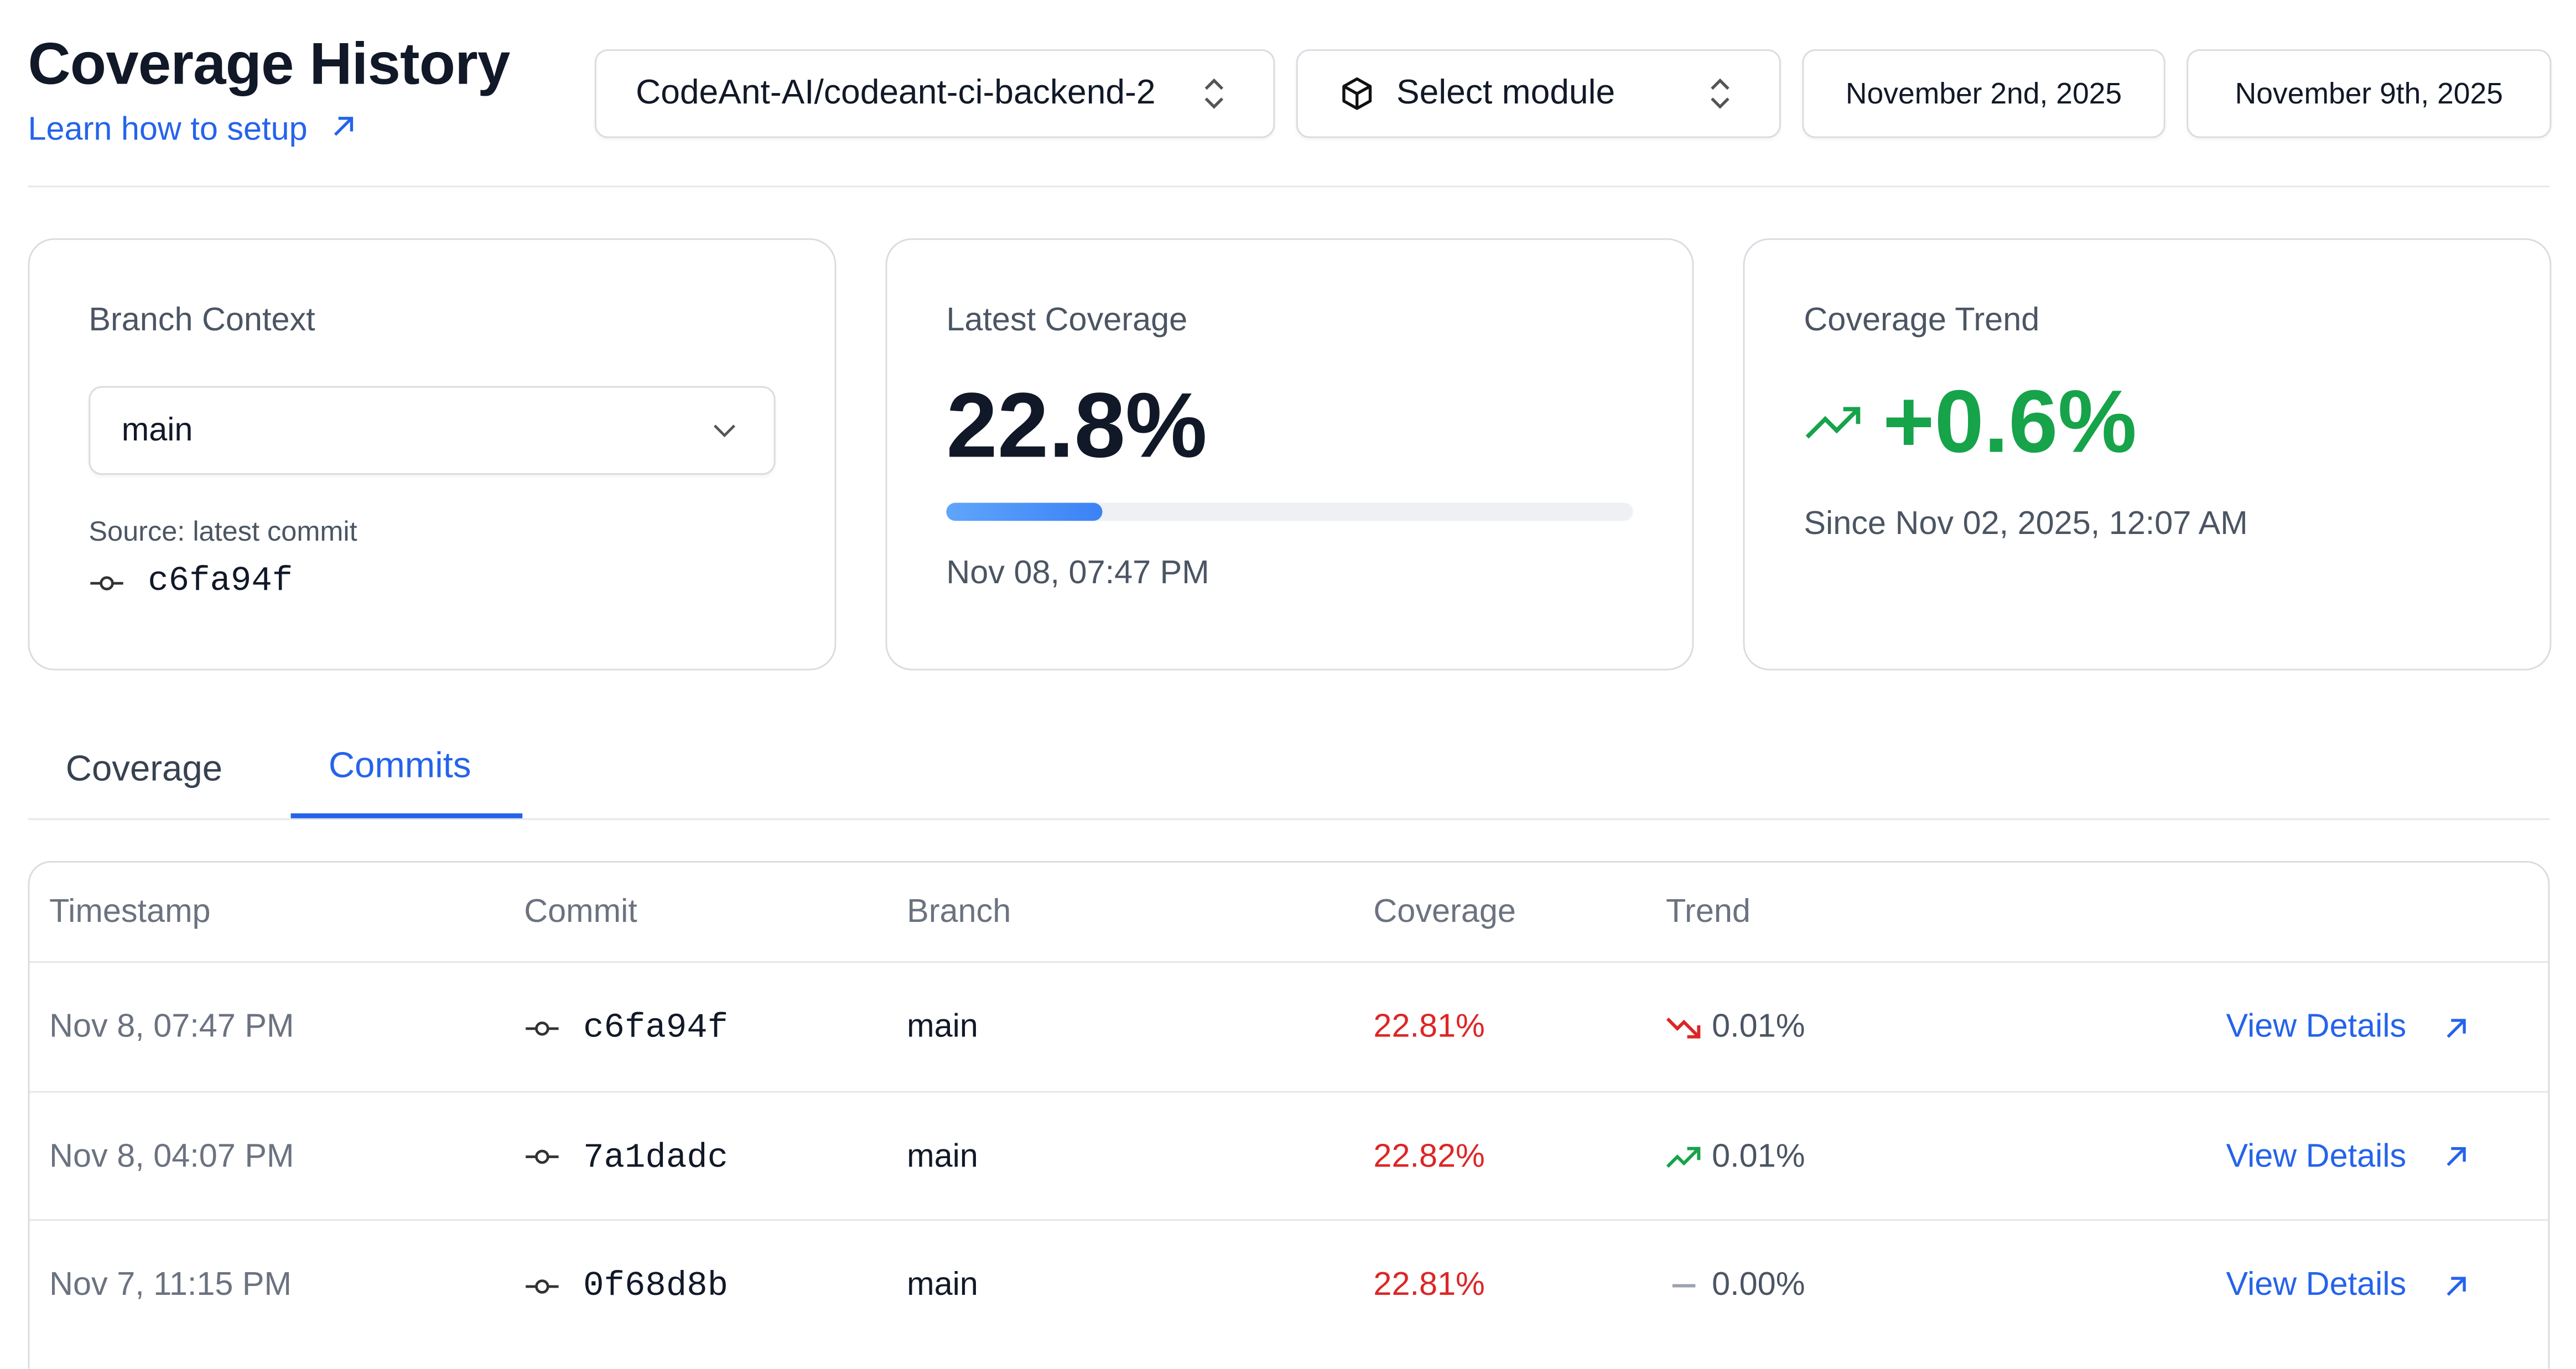  Describe the element at coordinates (144, 769) in the screenshot. I see `tab: Coverage` at that location.